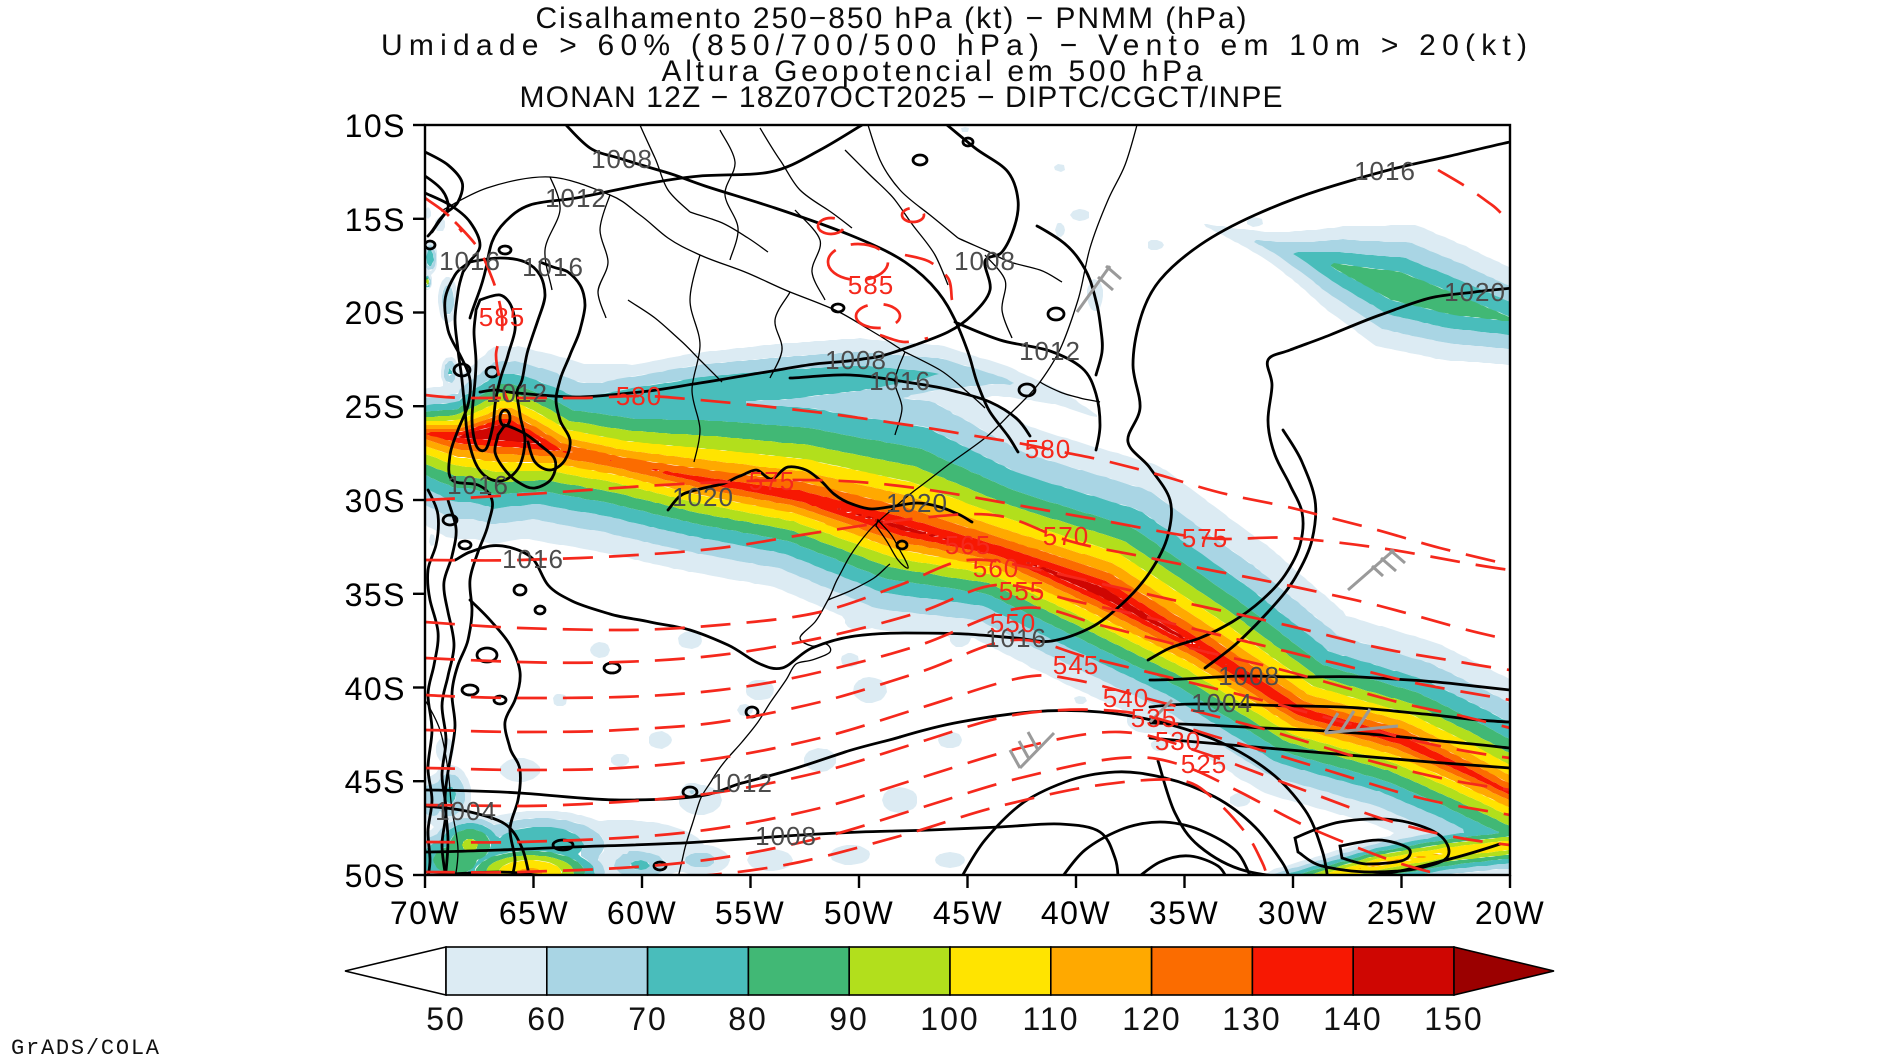 This screenshot has height=1060, width=1900. Describe the element at coordinates (375, 876) in the screenshot. I see `svg-text: 50S` at that location.